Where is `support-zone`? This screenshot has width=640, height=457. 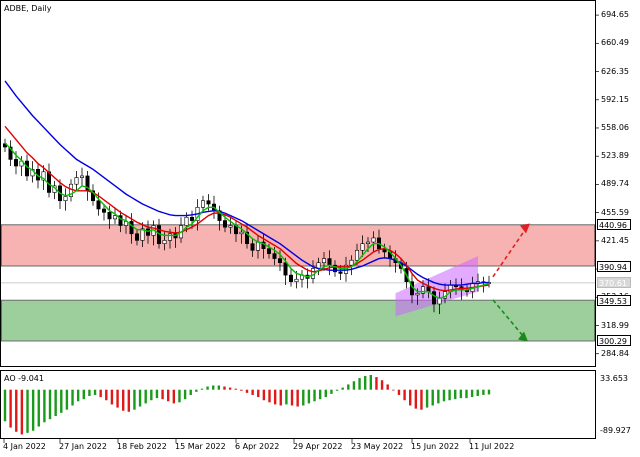
support-zone is located at coordinates (298, 320).